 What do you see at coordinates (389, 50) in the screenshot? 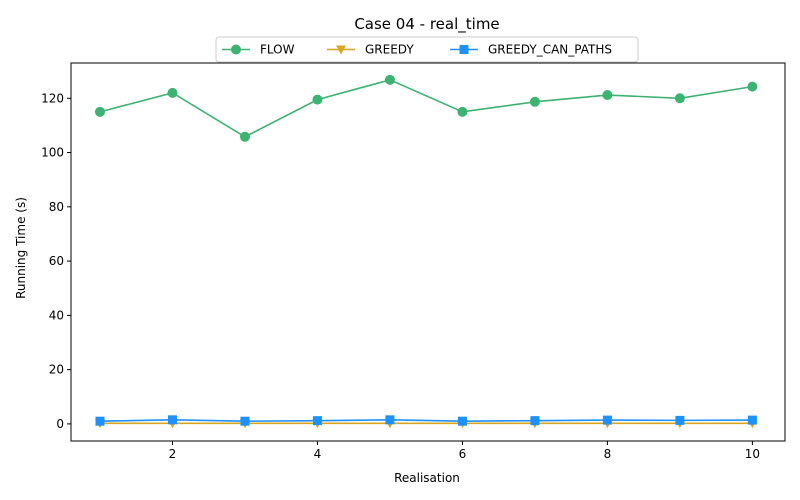
I see `legend-label: GREEDY` at bounding box center [389, 50].